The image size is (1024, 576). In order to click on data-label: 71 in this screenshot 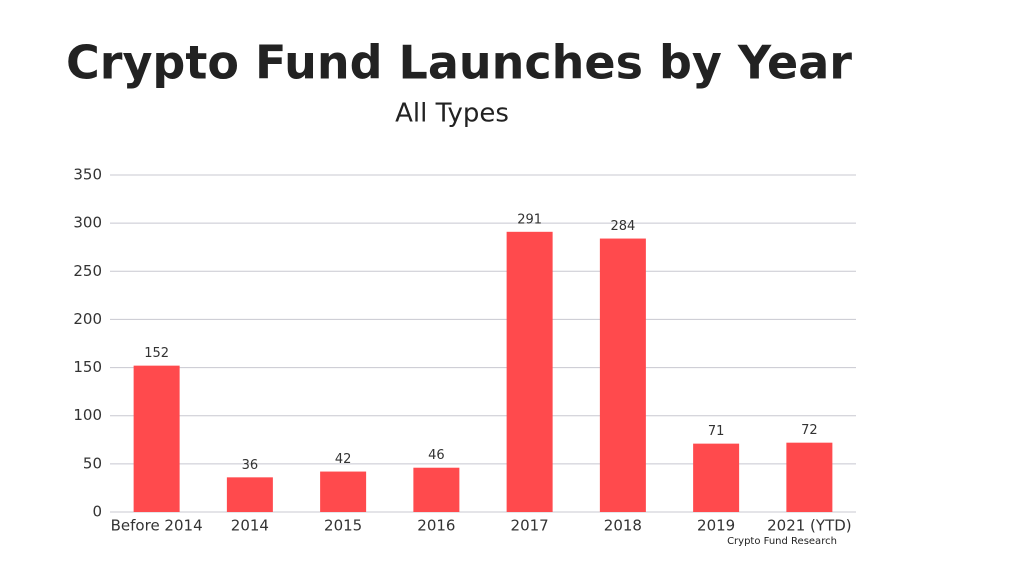, I will do `click(716, 431)`.